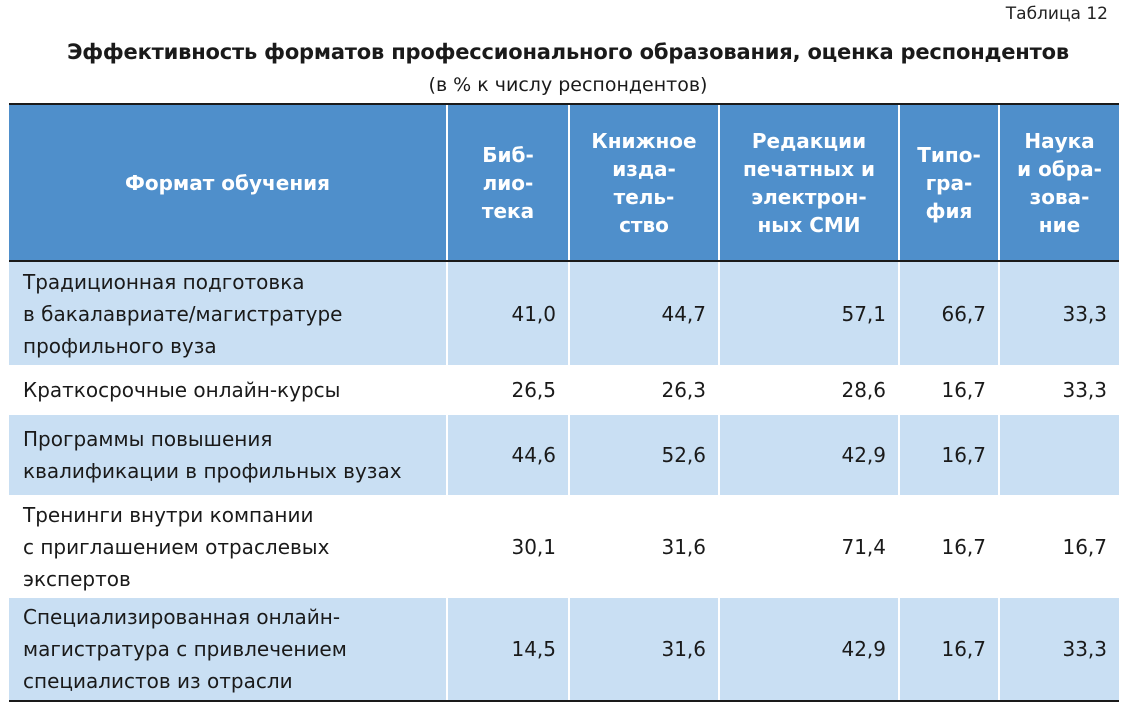  Describe the element at coordinates (158, 681) in the screenshot. I see `format-line: специалистов из отрасли` at that location.